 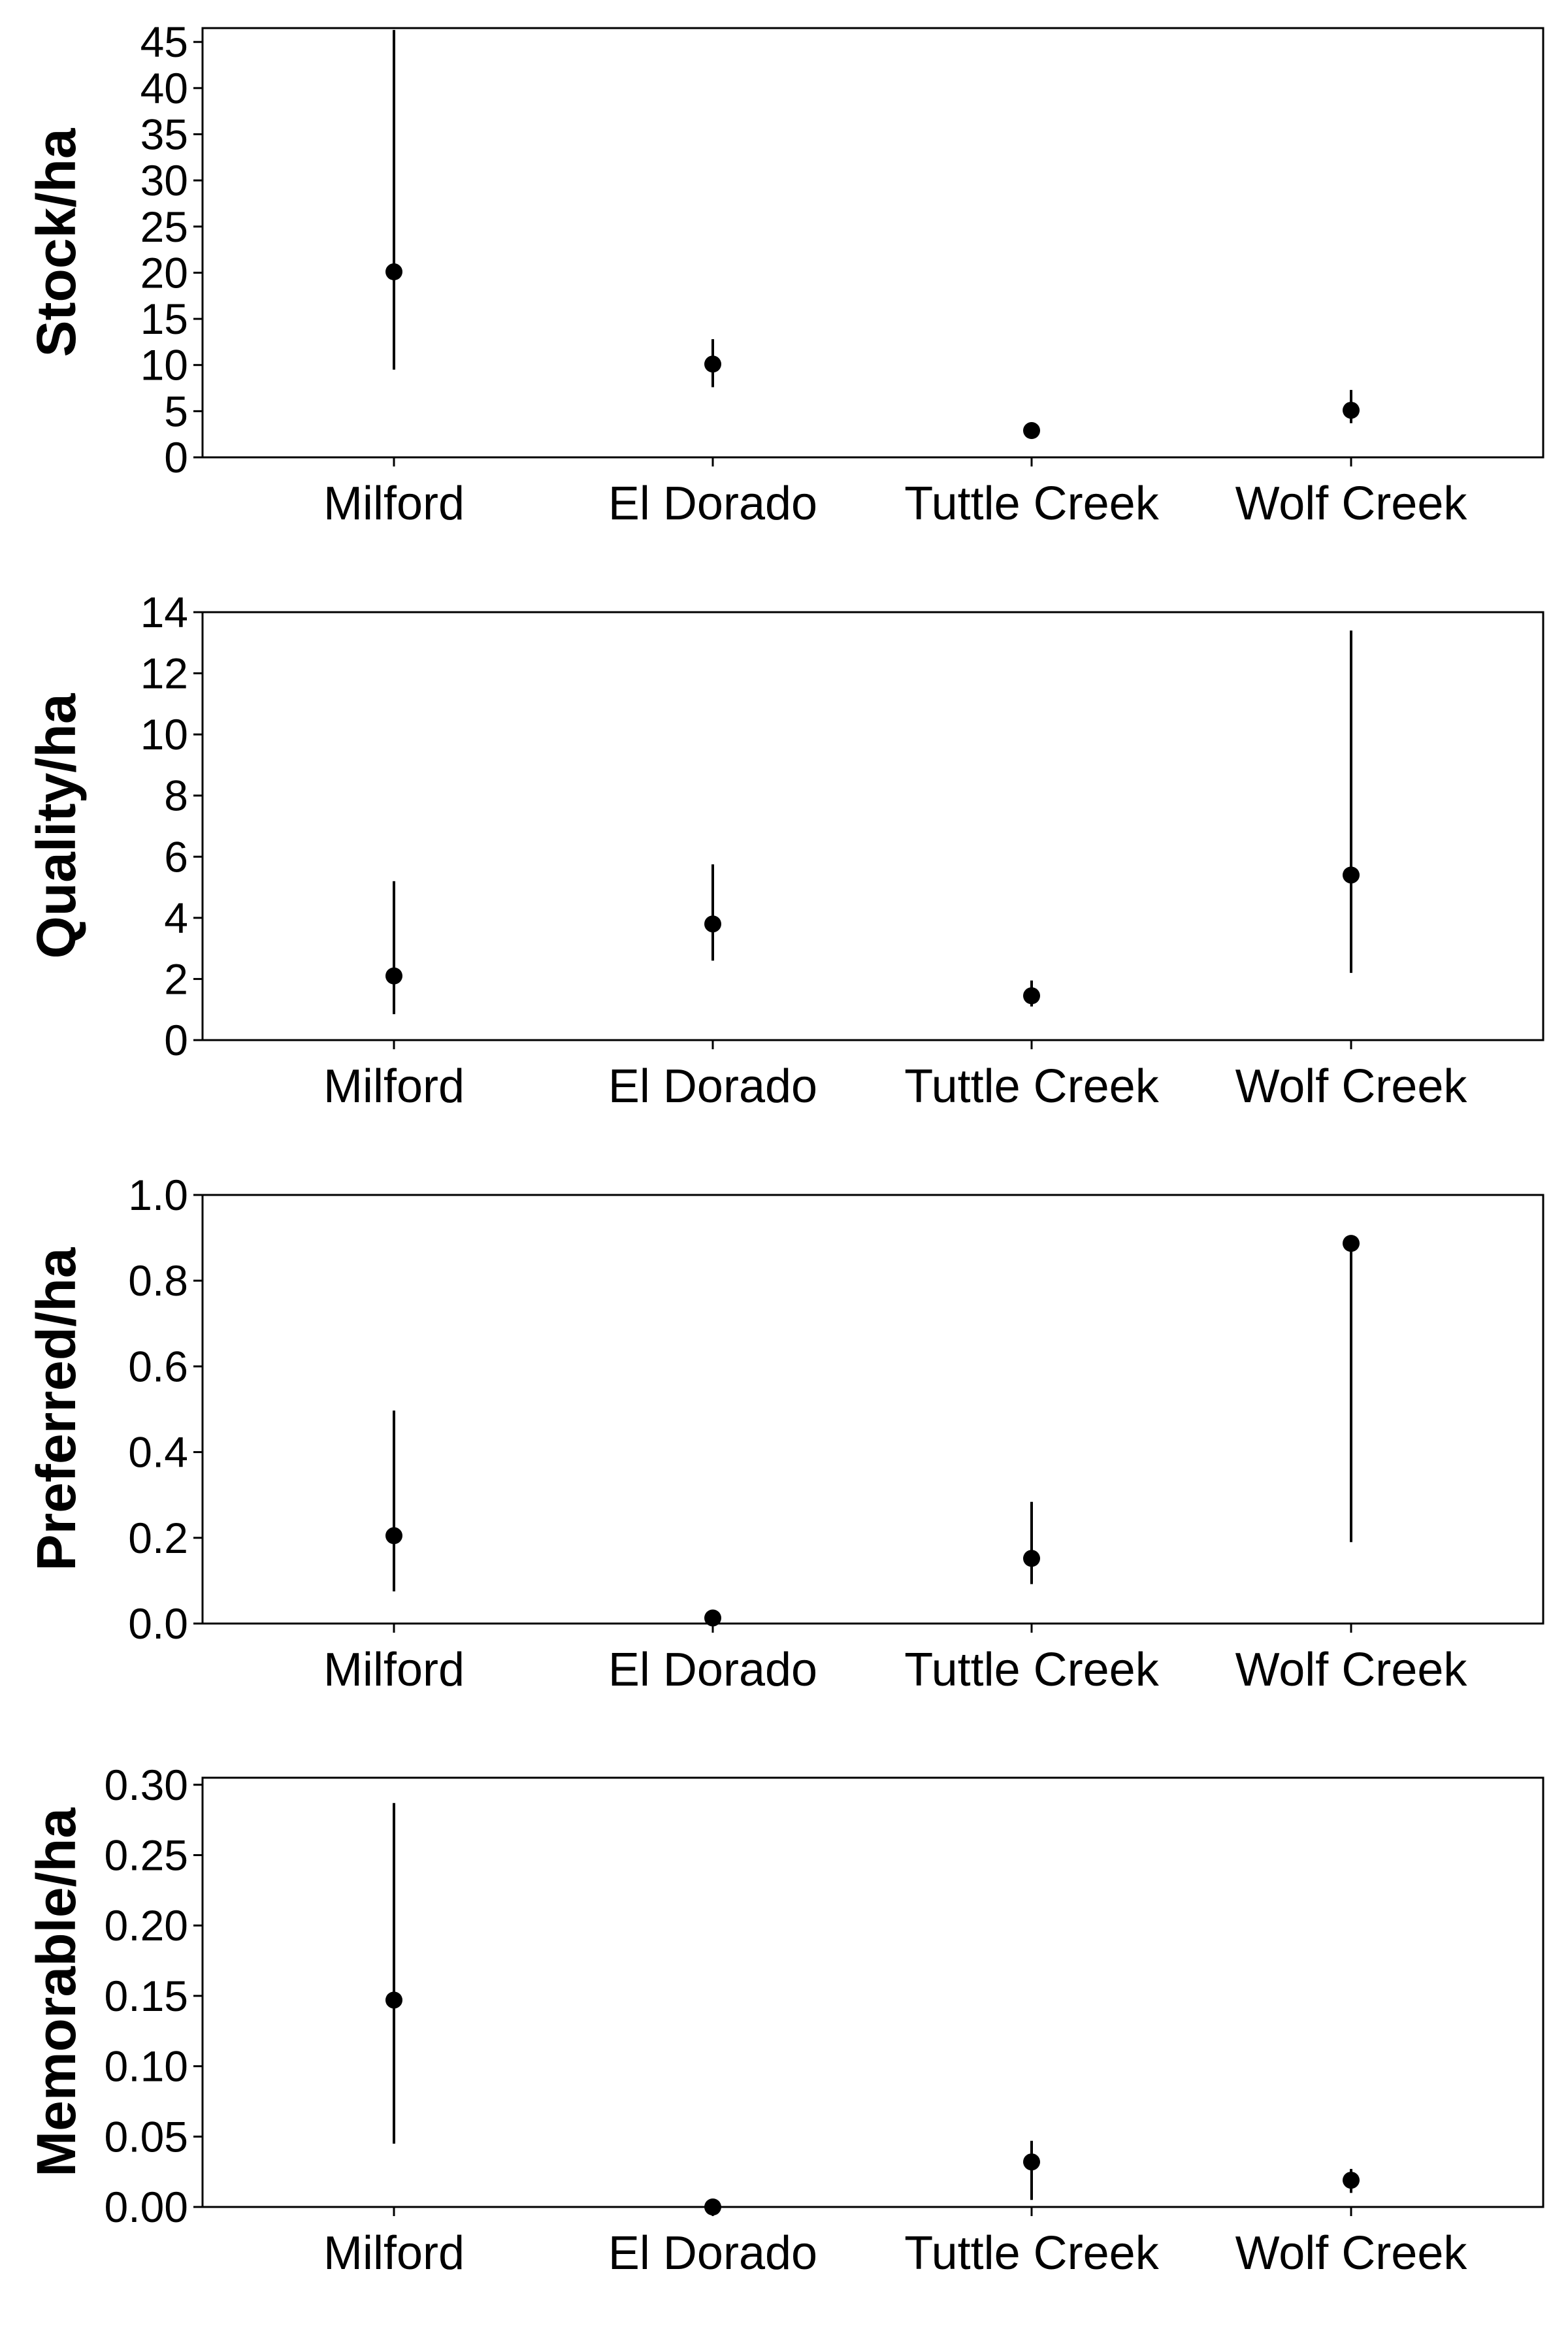 What do you see at coordinates (158, 1538) in the screenshot?
I see `y-tick-label: 0.2` at bounding box center [158, 1538].